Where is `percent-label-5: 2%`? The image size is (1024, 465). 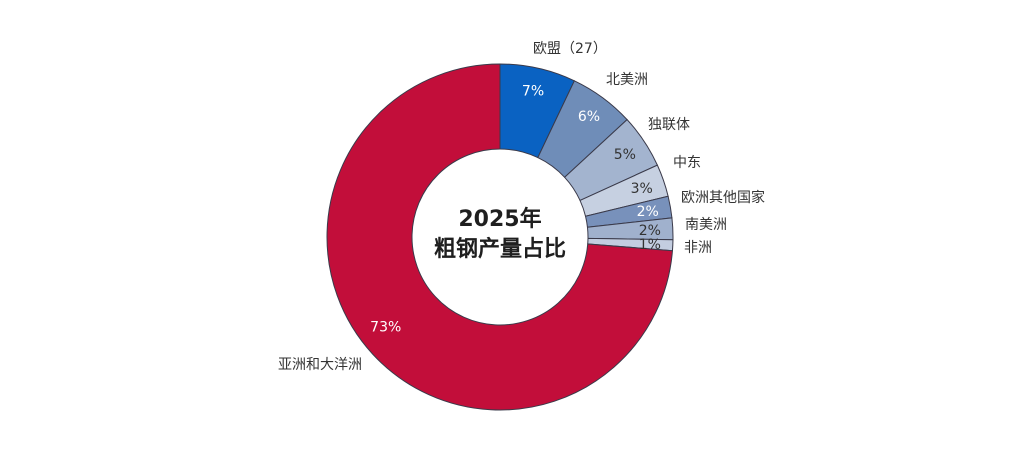 percent-label-5: 2% is located at coordinates (650, 231).